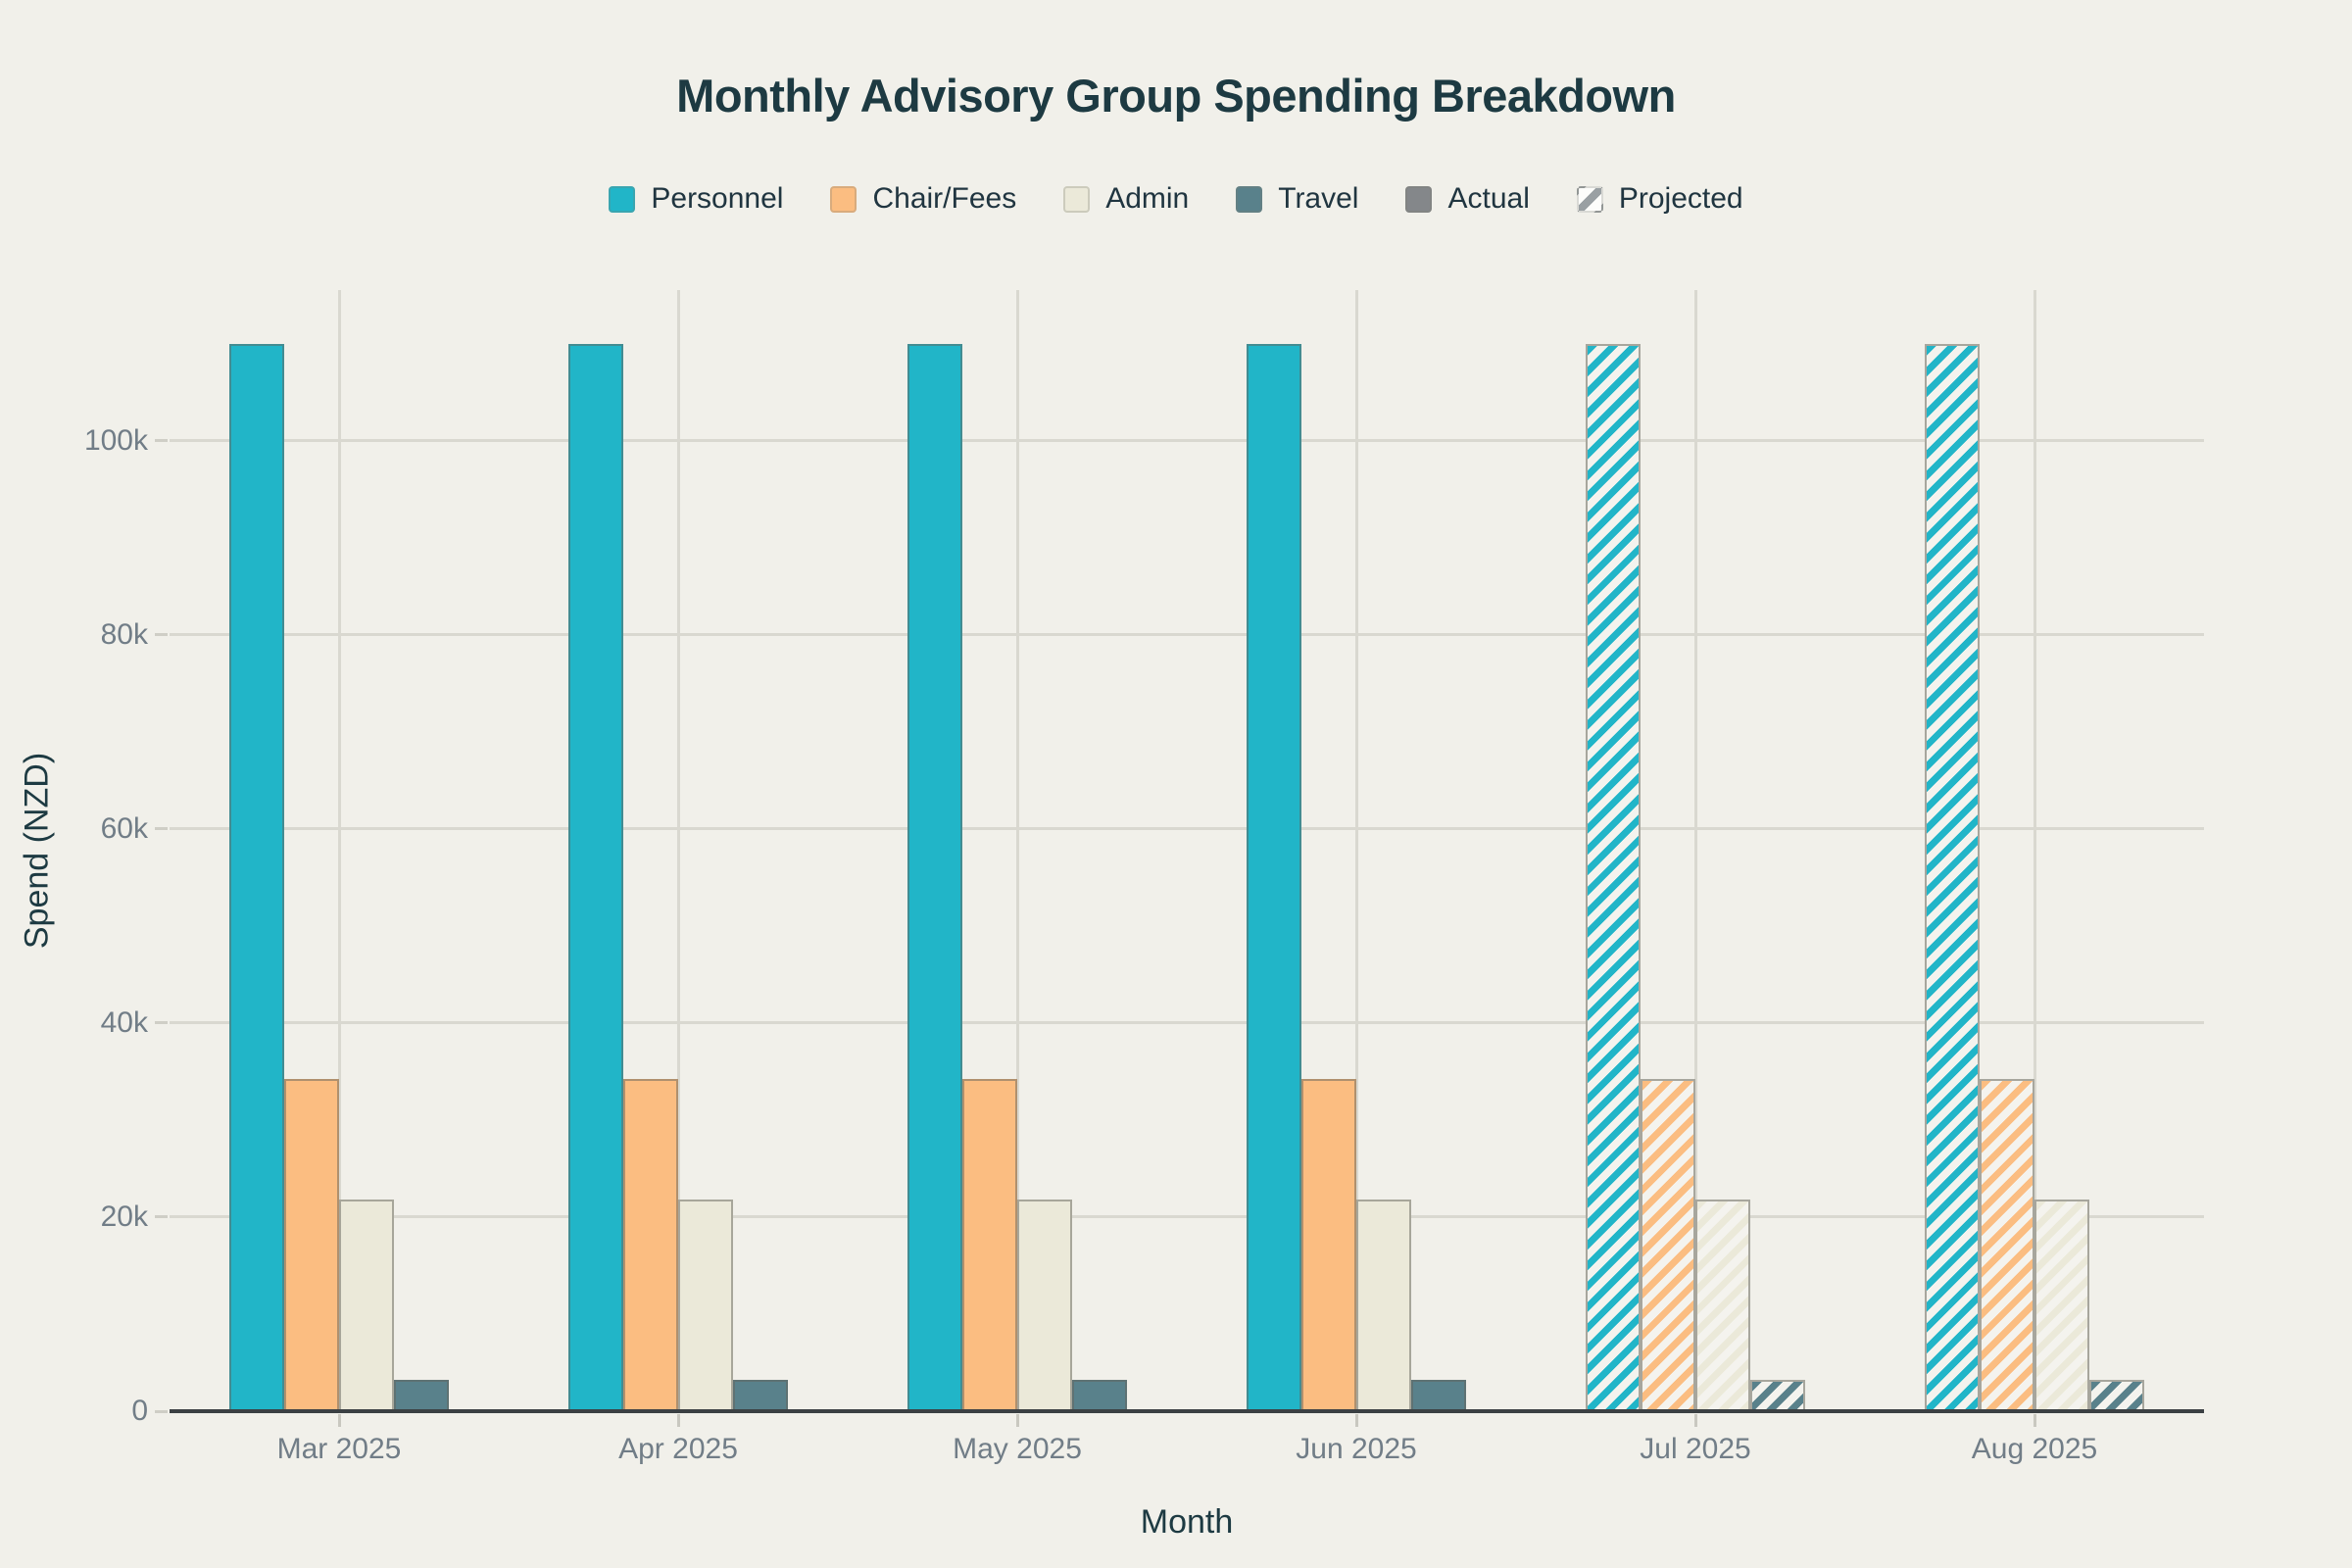 This screenshot has width=2352, height=1568. I want to click on y-tick-label-100k: 100k, so click(115, 440).